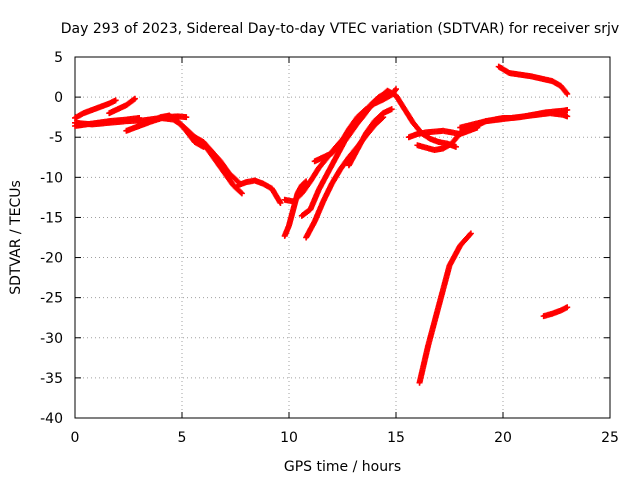 The image size is (640, 480). Describe the element at coordinates (58, 58) in the screenshot. I see `y-tick-label: 5` at that location.